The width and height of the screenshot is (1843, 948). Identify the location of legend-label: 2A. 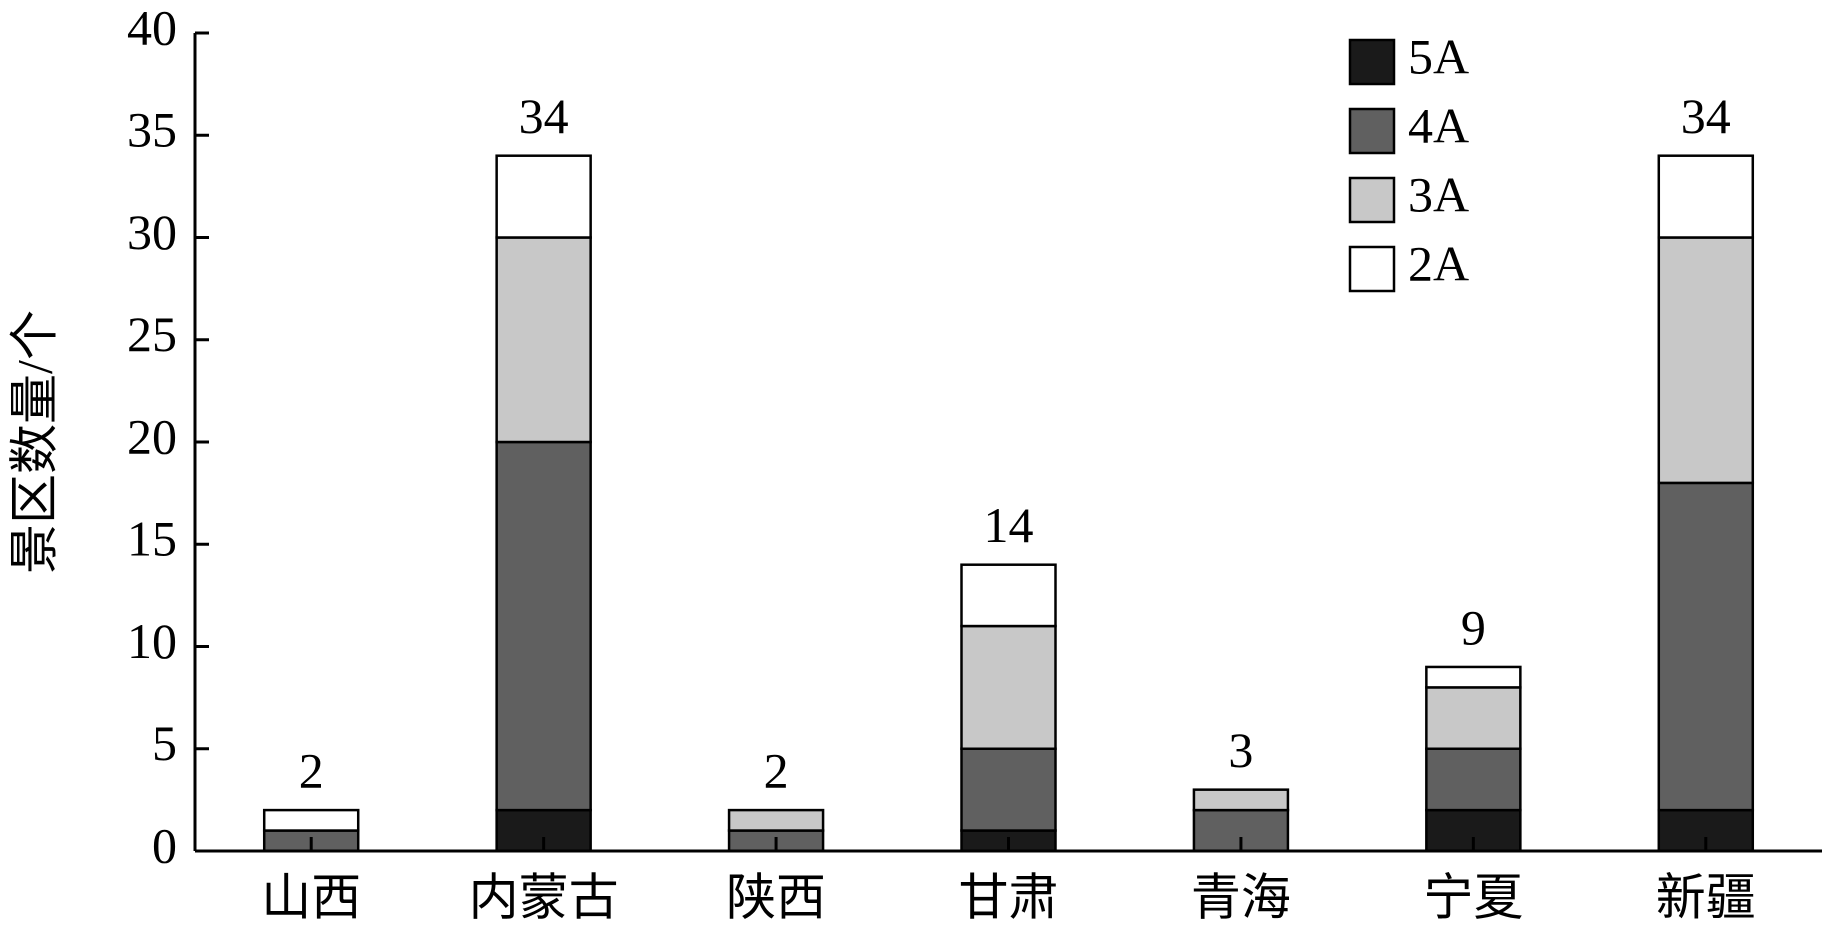
(1438, 263).